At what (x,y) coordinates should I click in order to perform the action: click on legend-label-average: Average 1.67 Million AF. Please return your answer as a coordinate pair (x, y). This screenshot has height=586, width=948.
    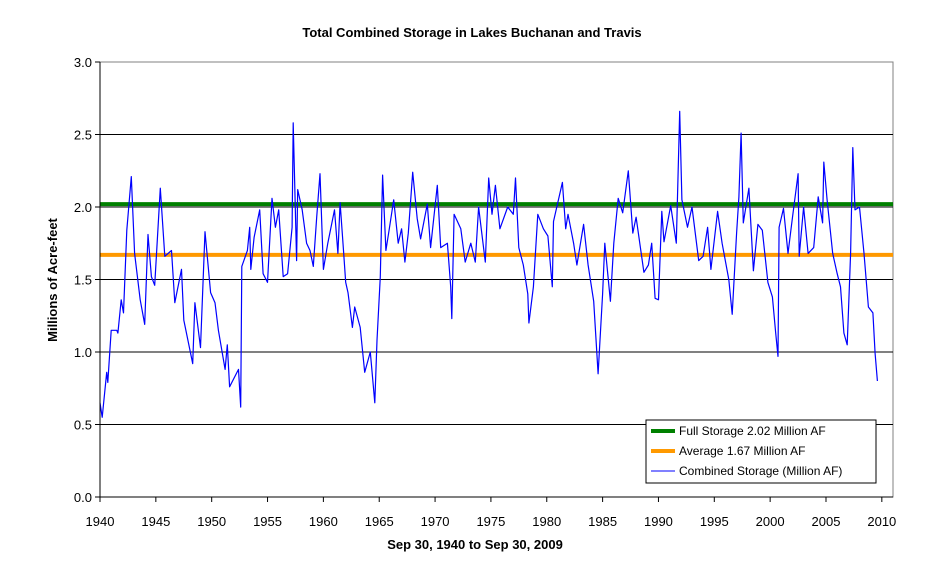
    Looking at the image, I should click on (742, 451).